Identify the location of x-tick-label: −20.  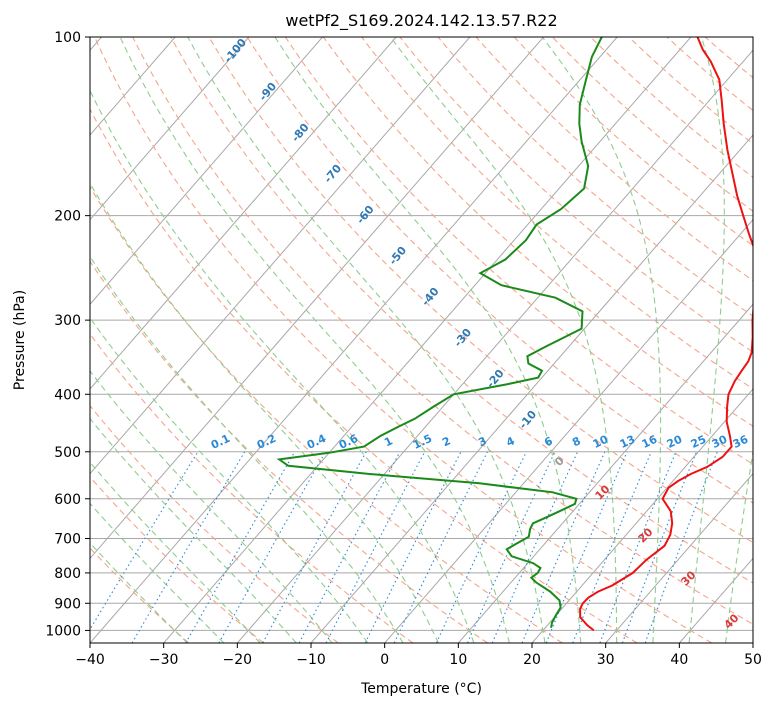
(238, 660).